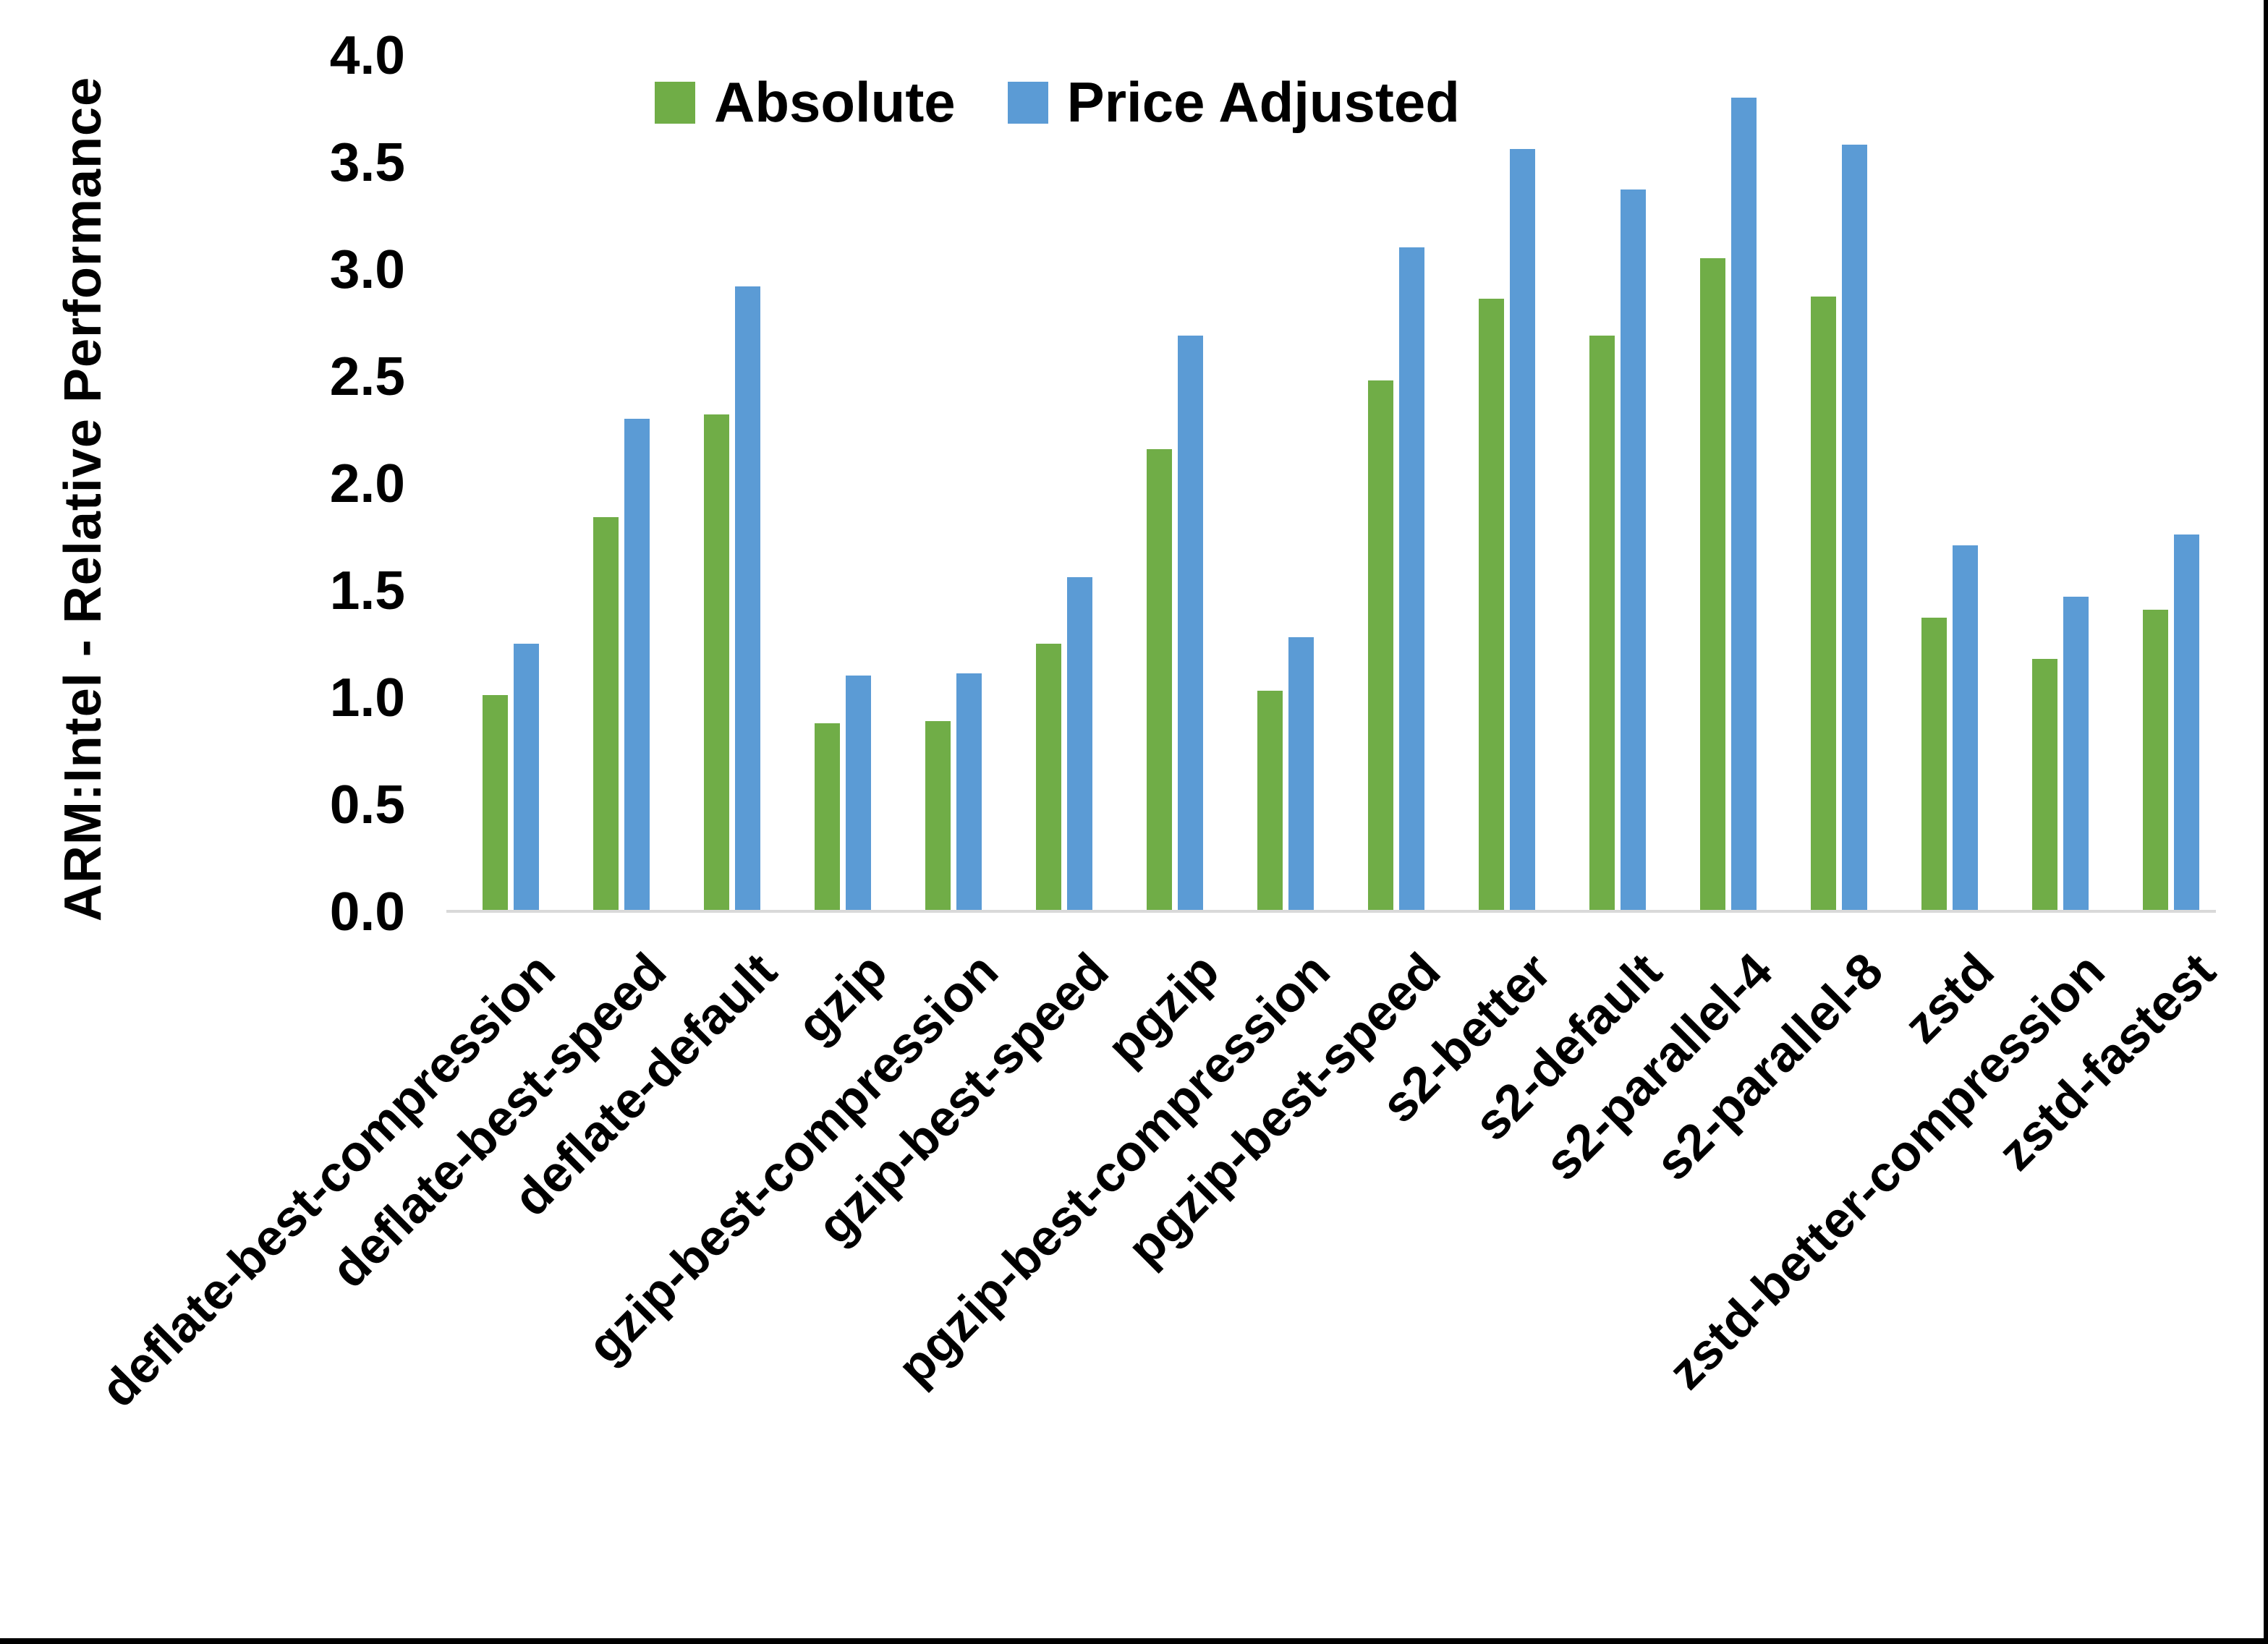  Describe the element at coordinates (1159, 680) in the screenshot. I see `bar-absolute-pgzip` at that location.